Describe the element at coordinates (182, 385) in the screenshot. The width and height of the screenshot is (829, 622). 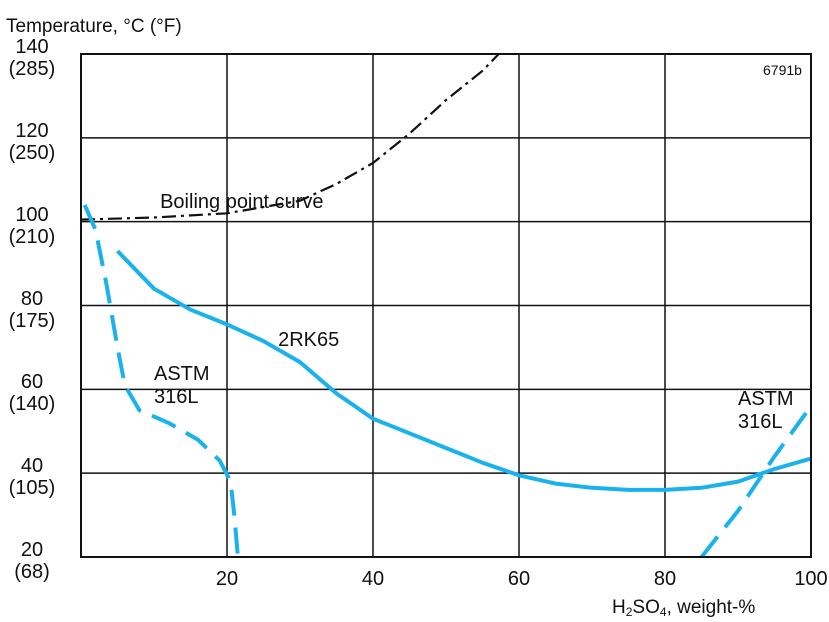
I see `annotation-3-astm-316l: ASTM 316L` at that location.